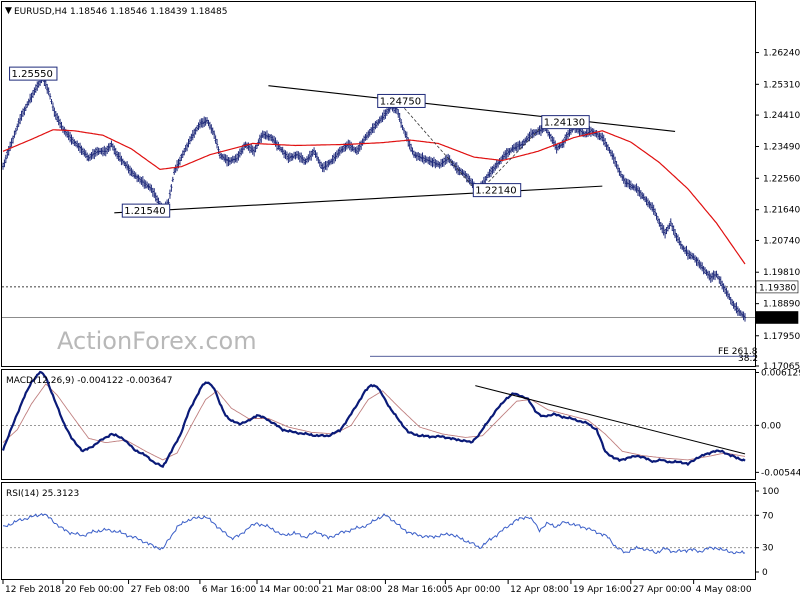 The height and width of the screenshot is (600, 800). I want to click on time-axis-label: 12 Apr 08:00, so click(539, 590).